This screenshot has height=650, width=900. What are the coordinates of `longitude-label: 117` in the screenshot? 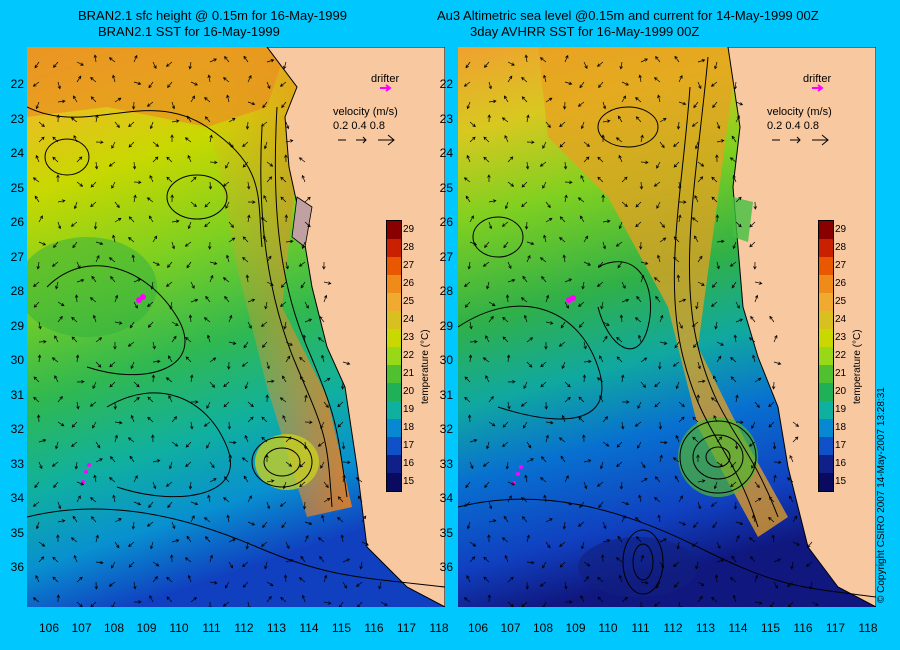 It's located at (835, 628).